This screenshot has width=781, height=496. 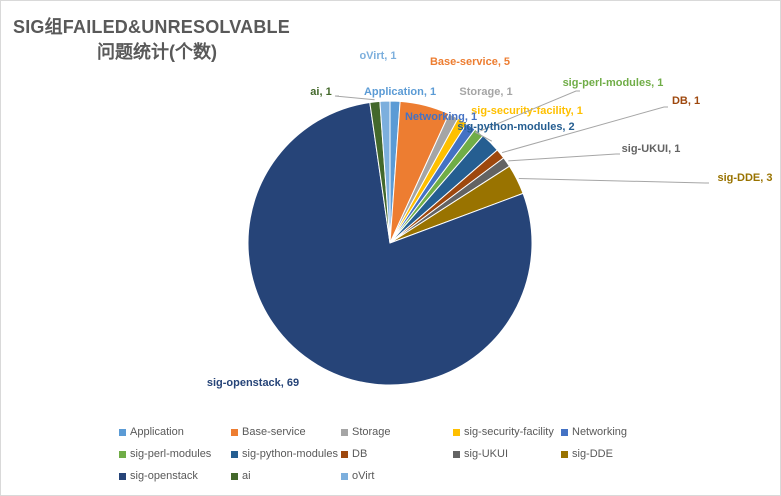 What do you see at coordinates (530, 111) in the screenshot?
I see `leader-line-sig-perl-modules` at bounding box center [530, 111].